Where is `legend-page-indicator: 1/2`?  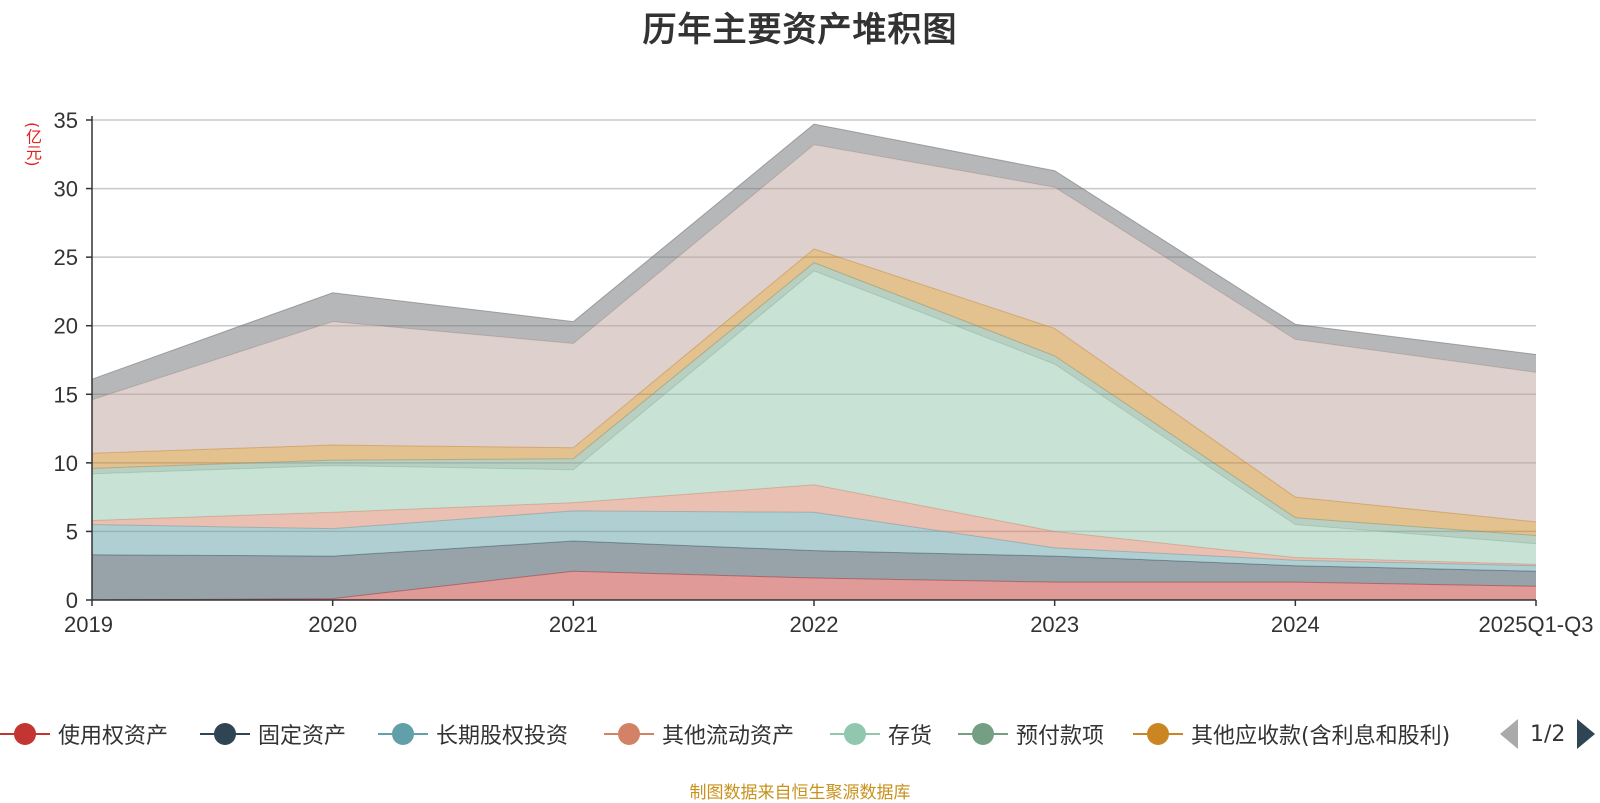 legend-page-indicator: 1/2 is located at coordinates (1548, 734).